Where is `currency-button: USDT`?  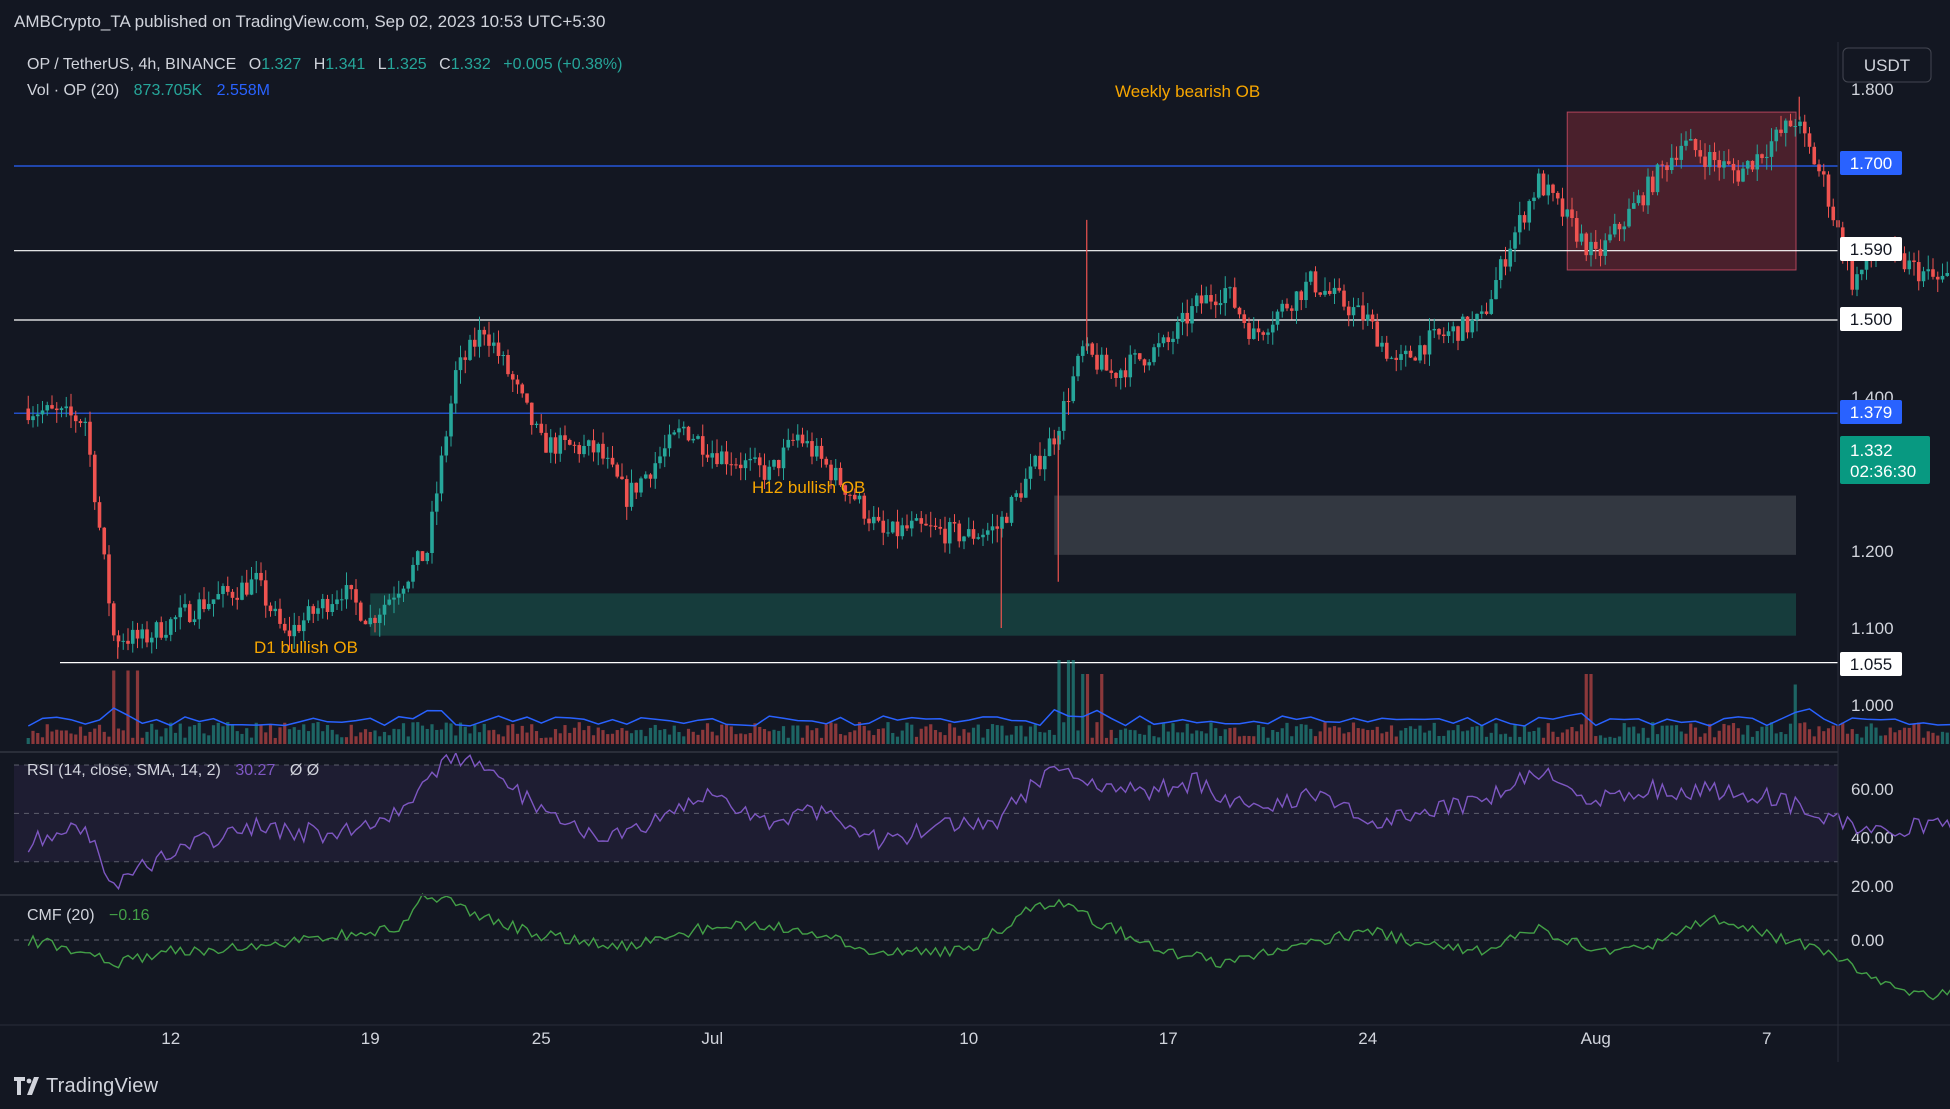 currency-button: USDT is located at coordinates (1887, 65).